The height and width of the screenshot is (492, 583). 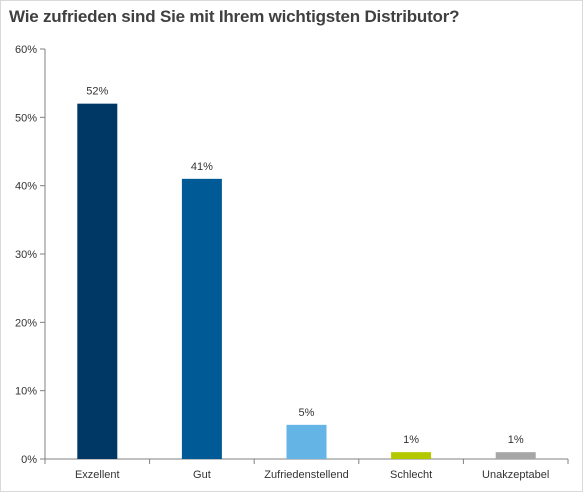 What do you see at coordinates (26, 255) in the screenshot?
I see `y-tick-label: 30%` at bounding box center [26, 255].